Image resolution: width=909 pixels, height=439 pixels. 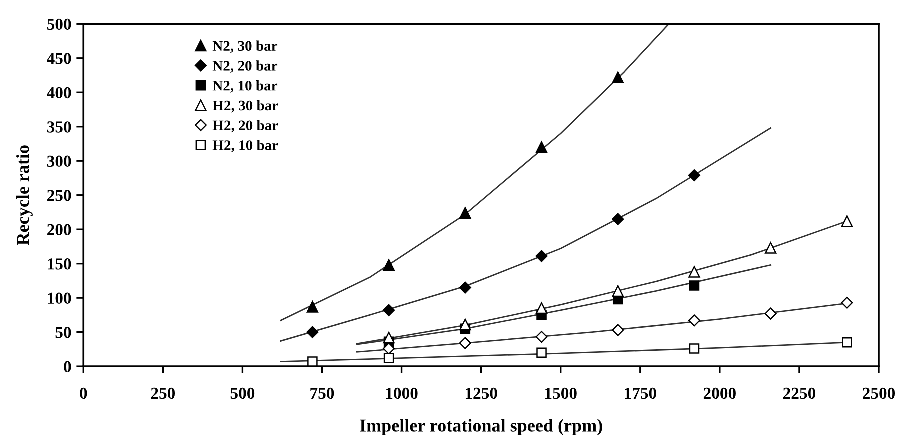 What do you see at coordinates (561, 394) in the screenshot?
I see `x-tick-label: 1500` at bounding box center [561, 394].